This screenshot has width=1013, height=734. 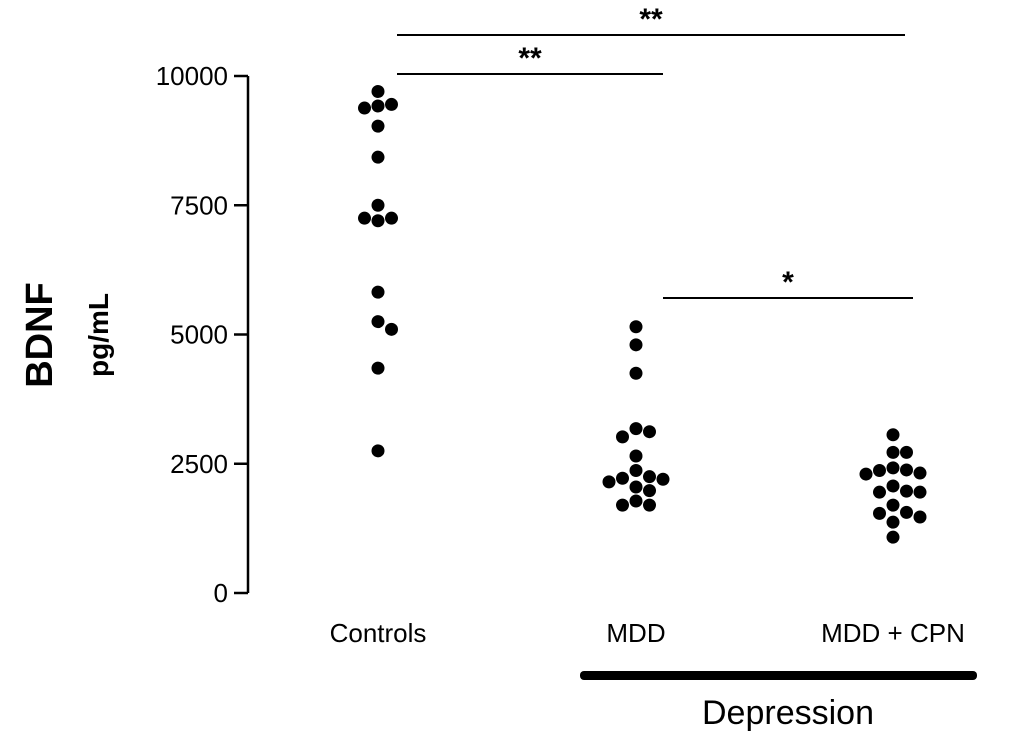 I want to click on y-axis-unit: pg/mL, so click(x=98, y=335).